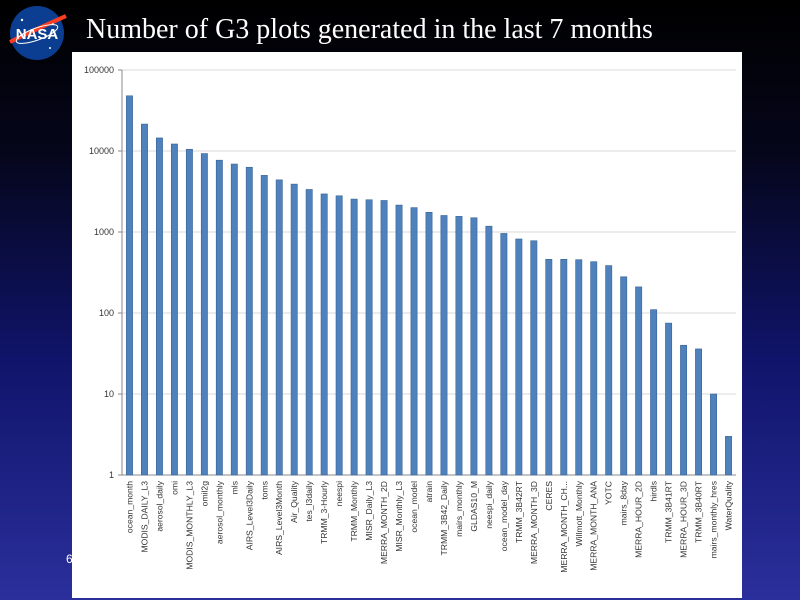 This screenshot has width=800, height=600. I want to click on category-label: mairs_monthly, so click(459, 508).